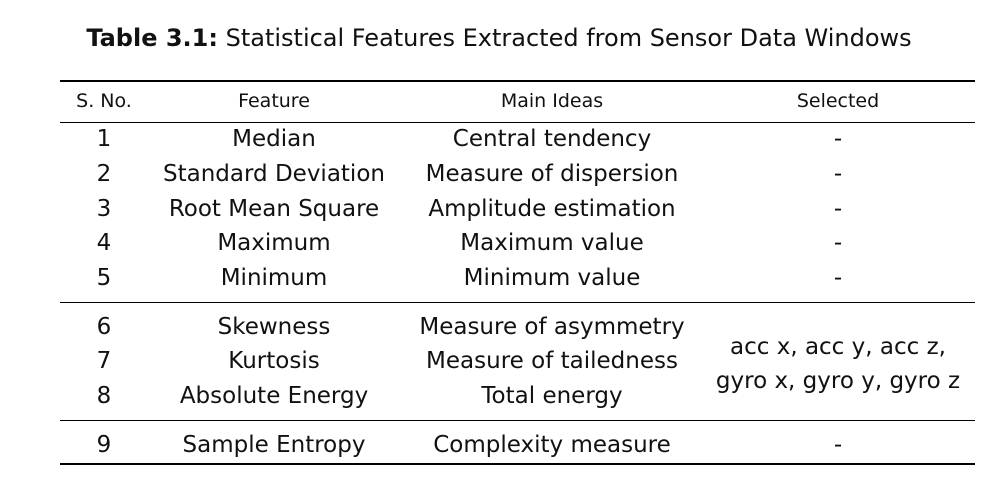  Describe the element at coordinates (552, 209) in the screenshot. I see `row-main-idea: Amplitude estimation` at that location.